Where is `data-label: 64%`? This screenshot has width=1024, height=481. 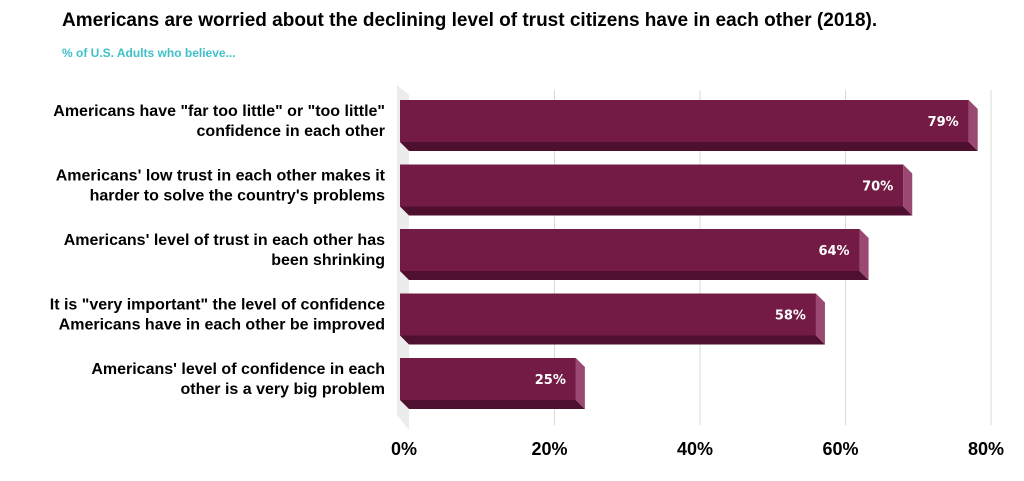 data-label: 64% is located at coordinates (833, 251).